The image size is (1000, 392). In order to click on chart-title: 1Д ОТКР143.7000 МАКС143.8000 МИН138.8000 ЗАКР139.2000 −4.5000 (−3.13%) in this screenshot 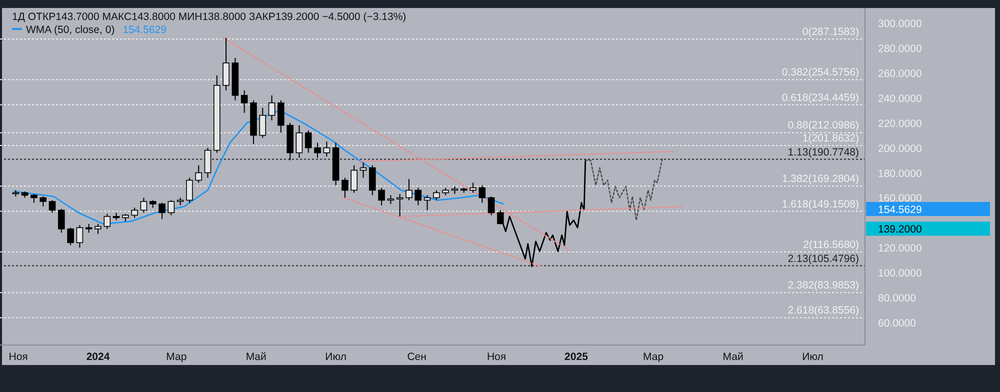, I will do `click(209, 17)`.